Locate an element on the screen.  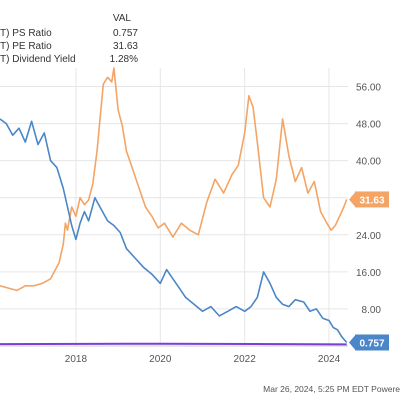
dividend-yield-line is located at coordinates (173, 344).